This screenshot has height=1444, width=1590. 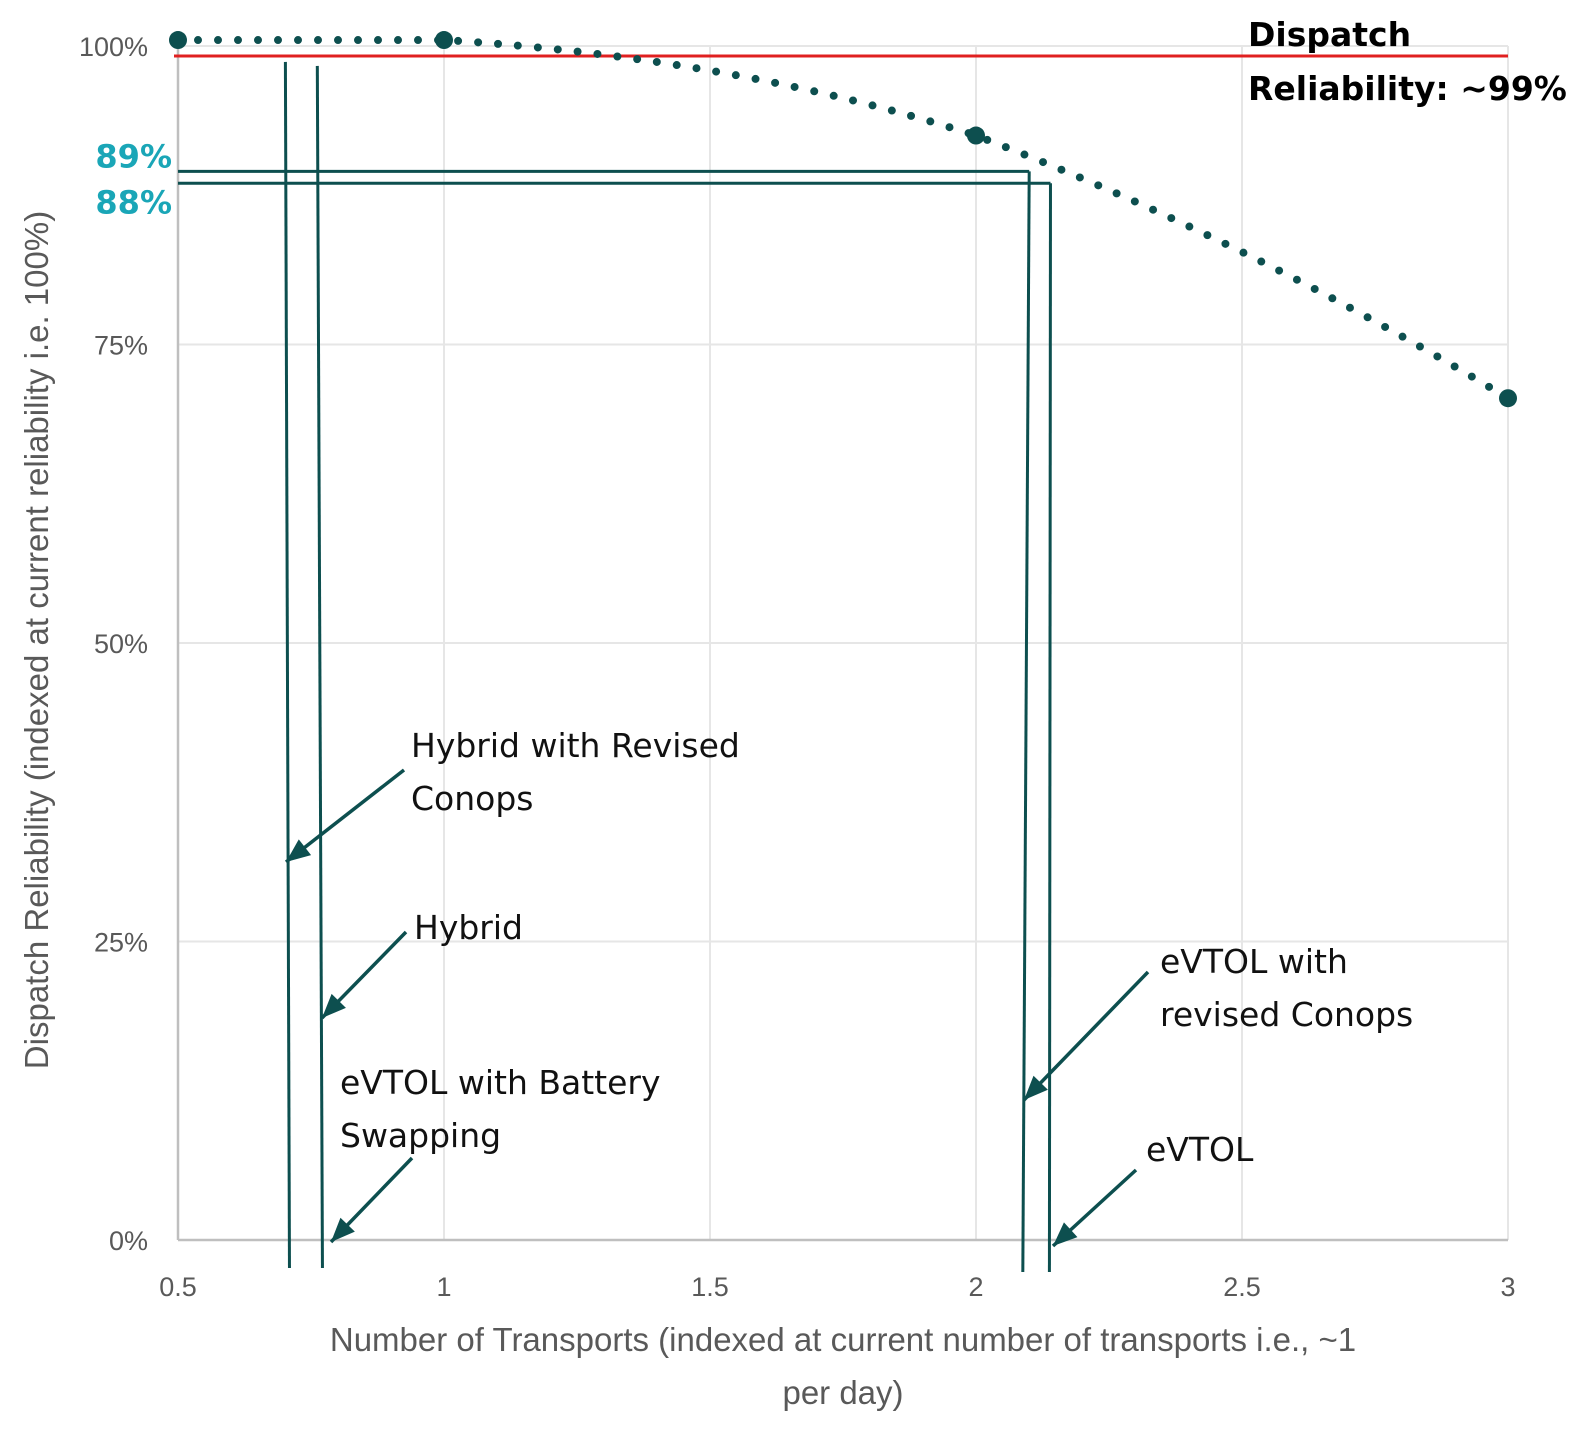 I want to click on evtol-battery-swapping-label: Swapping, so click(x=420, y=1135).